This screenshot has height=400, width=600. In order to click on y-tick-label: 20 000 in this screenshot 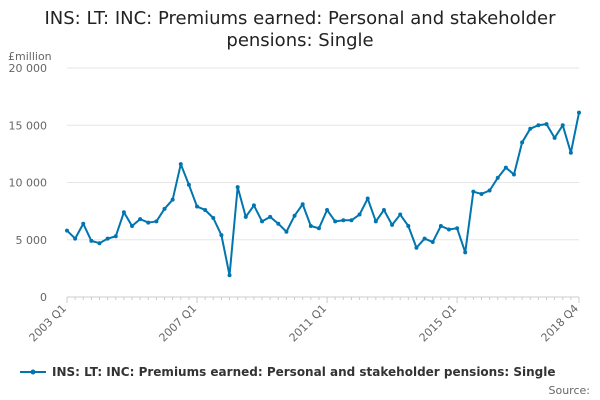, I will do `click(28, 68)`.